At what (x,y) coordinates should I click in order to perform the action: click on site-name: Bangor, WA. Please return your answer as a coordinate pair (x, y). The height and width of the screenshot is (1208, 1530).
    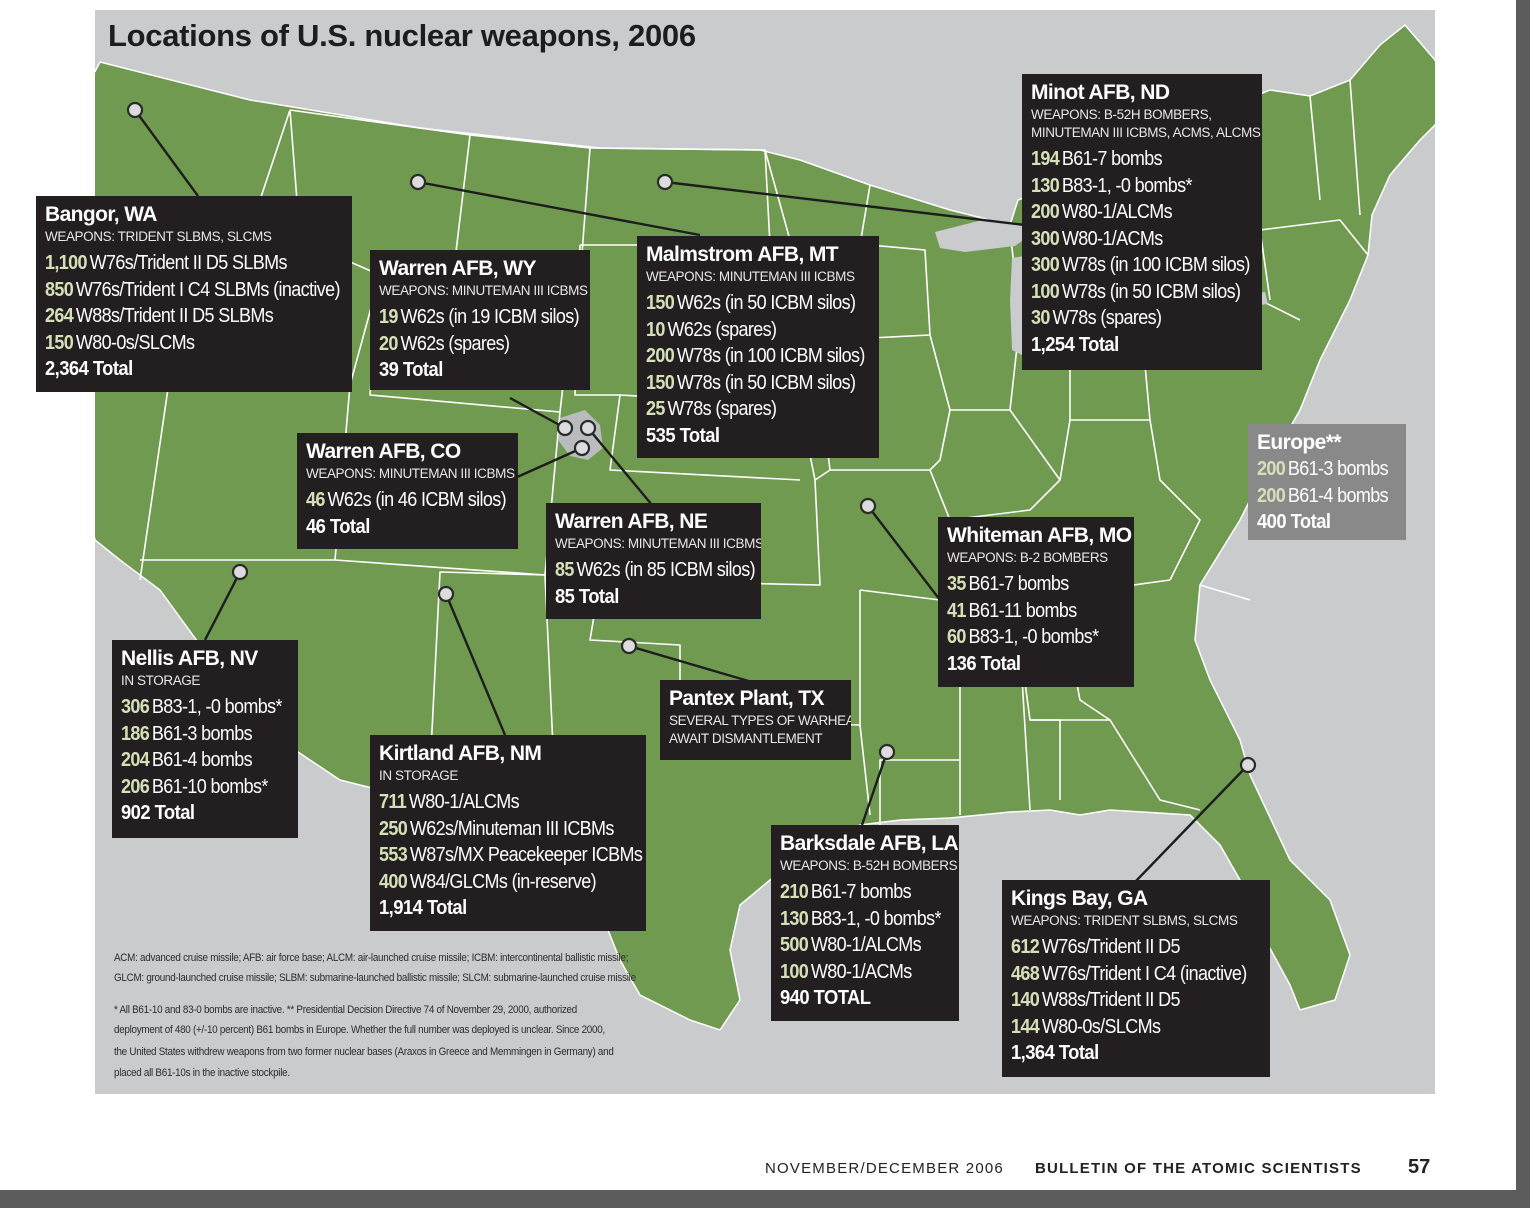
    Looking at the image, I should click on (101, 214).